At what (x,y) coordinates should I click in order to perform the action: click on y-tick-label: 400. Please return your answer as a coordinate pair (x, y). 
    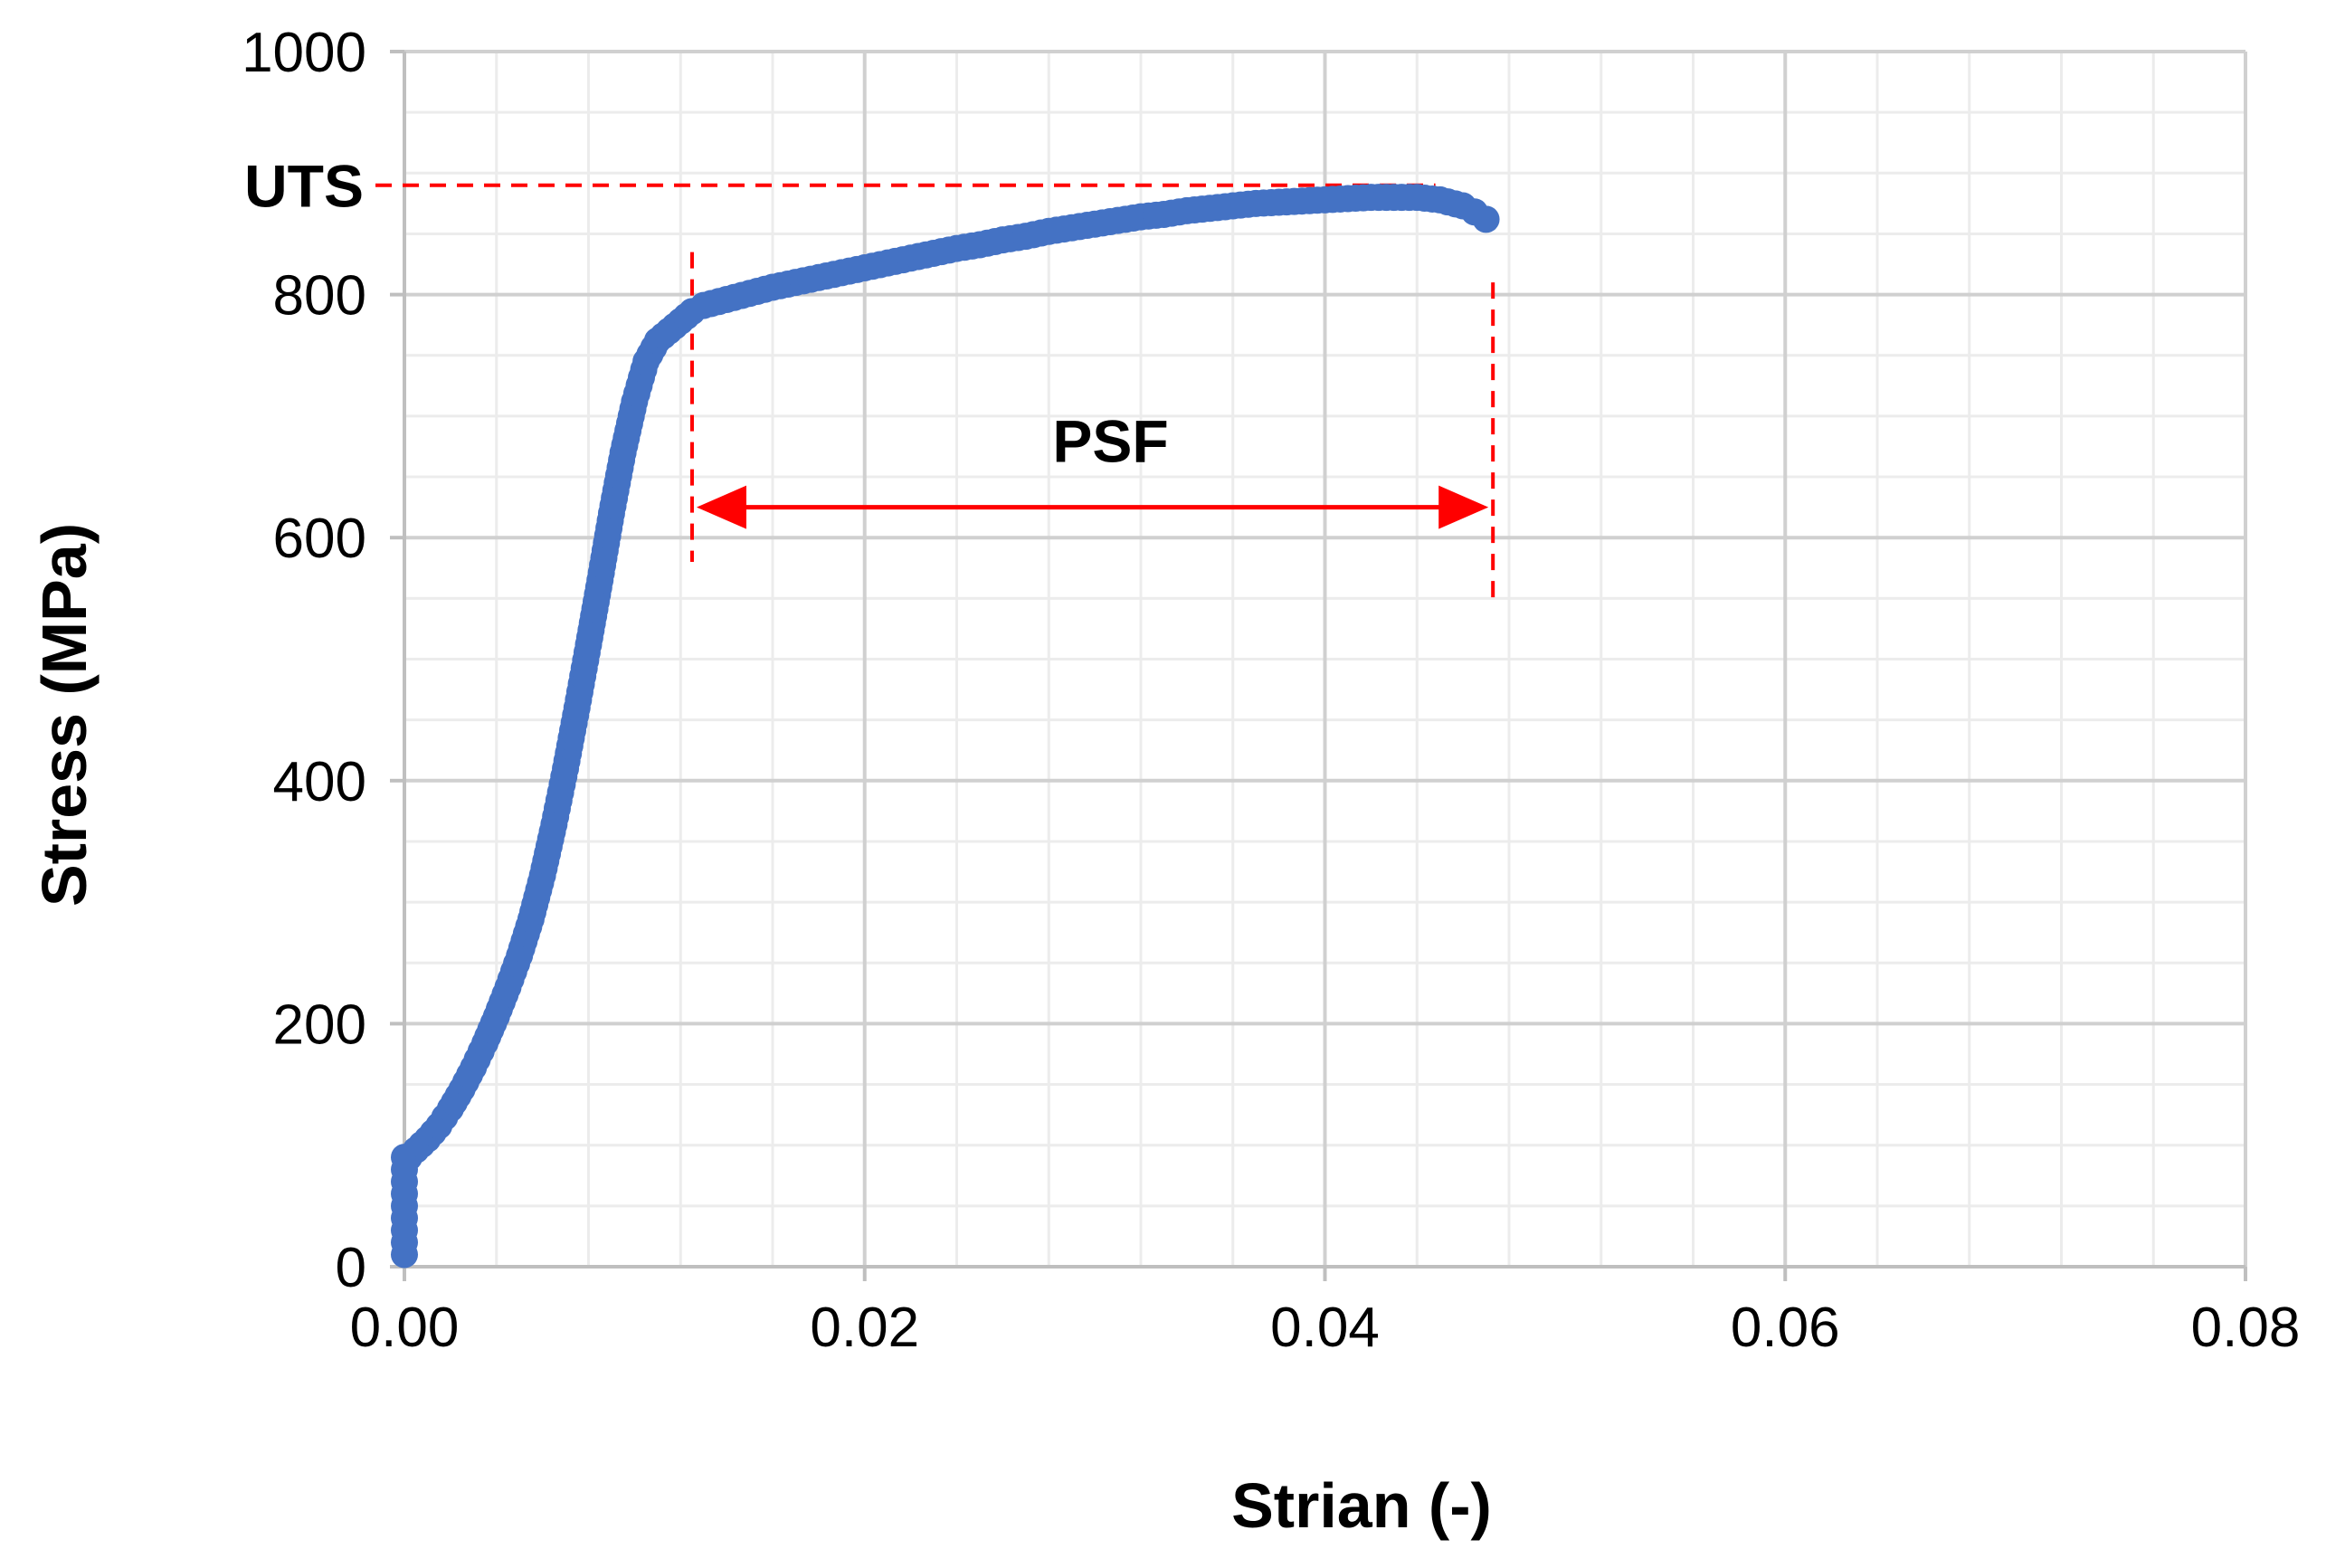
    Looking at the image, I should click on (319, 782).